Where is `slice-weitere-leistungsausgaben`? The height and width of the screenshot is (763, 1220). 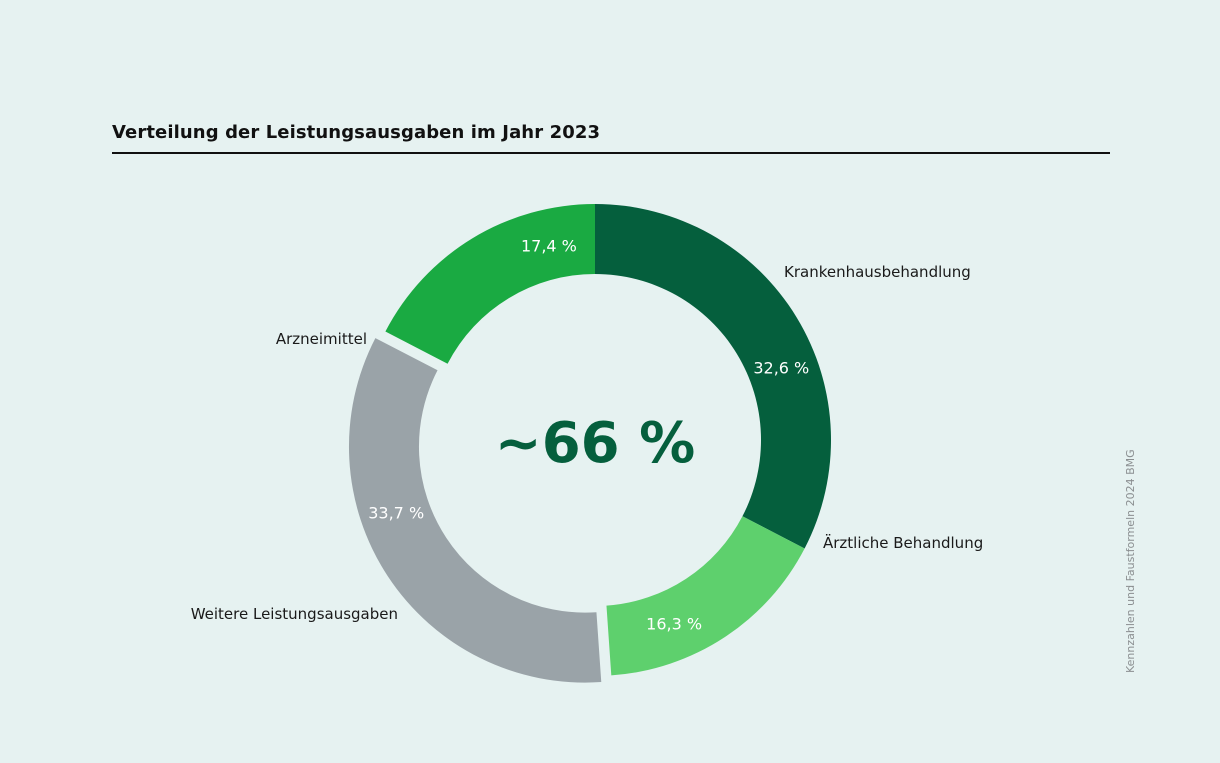 slice-weitere-leistungsausgaben is located at coordinates (475, 510).